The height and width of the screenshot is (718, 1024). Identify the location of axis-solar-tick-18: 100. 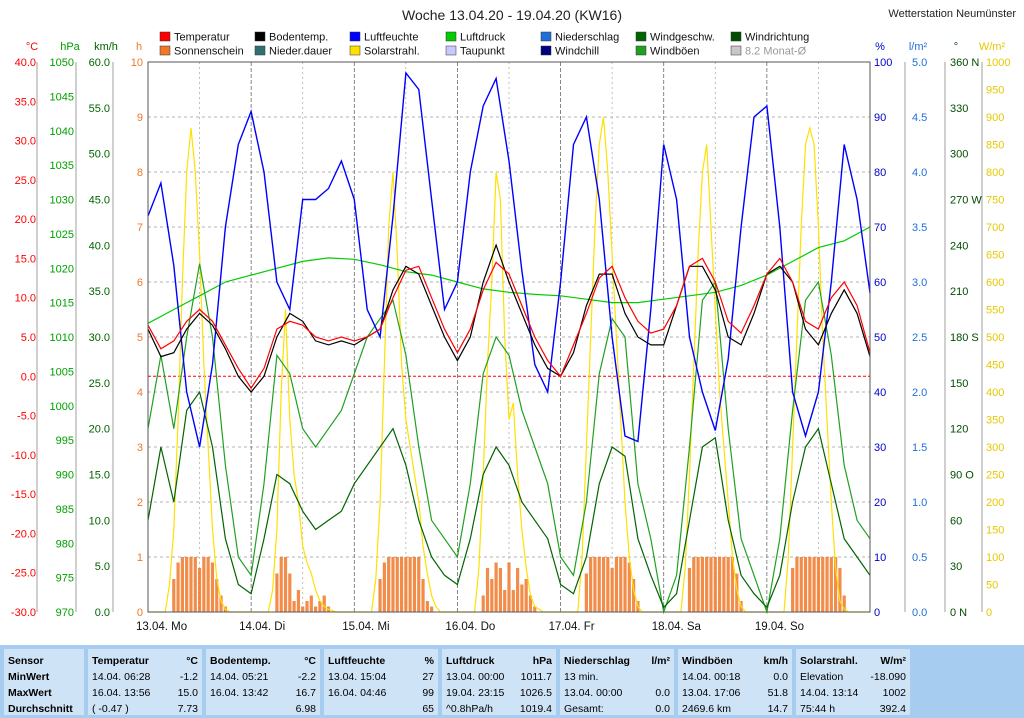
(995, 558).